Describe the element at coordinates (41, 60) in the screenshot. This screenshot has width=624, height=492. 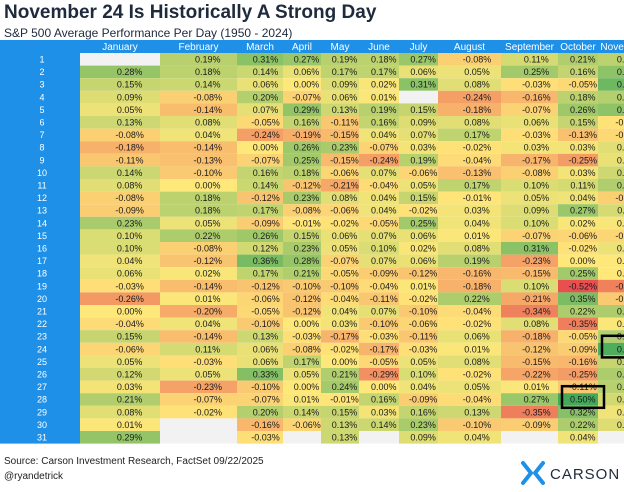
I see `row-label: 1` at that location.